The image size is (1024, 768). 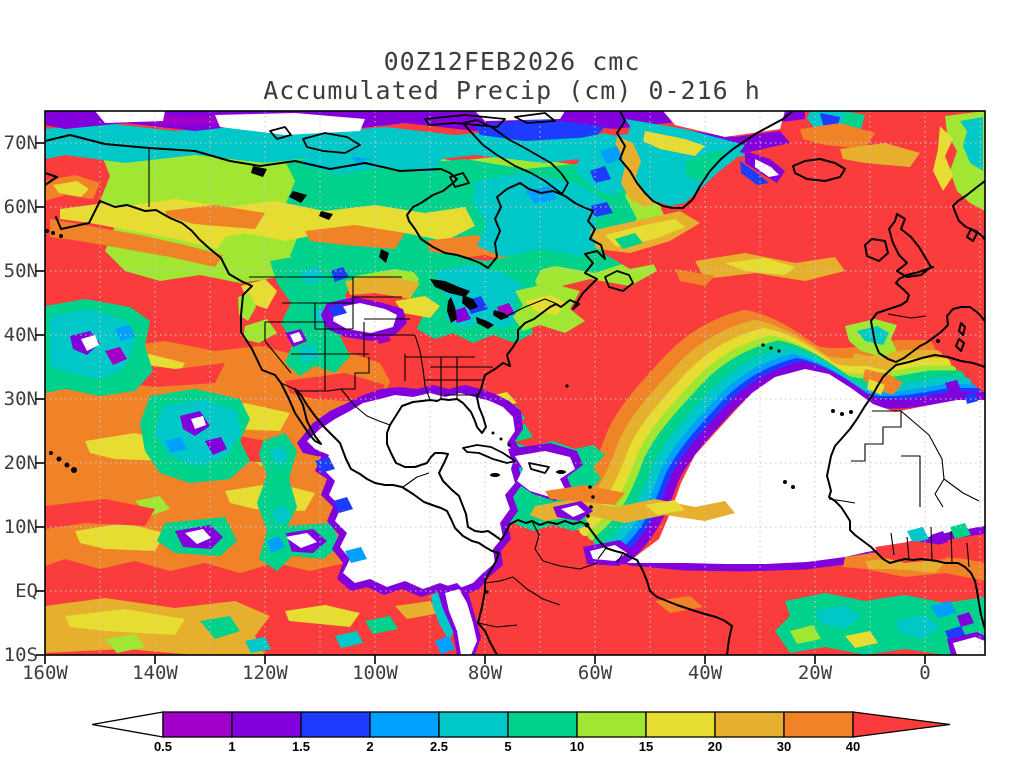 What do you see at coordinates (45, 673) in the screenshot?
I see `lon-tick-label: 160W` at bounding box center [45, 673].